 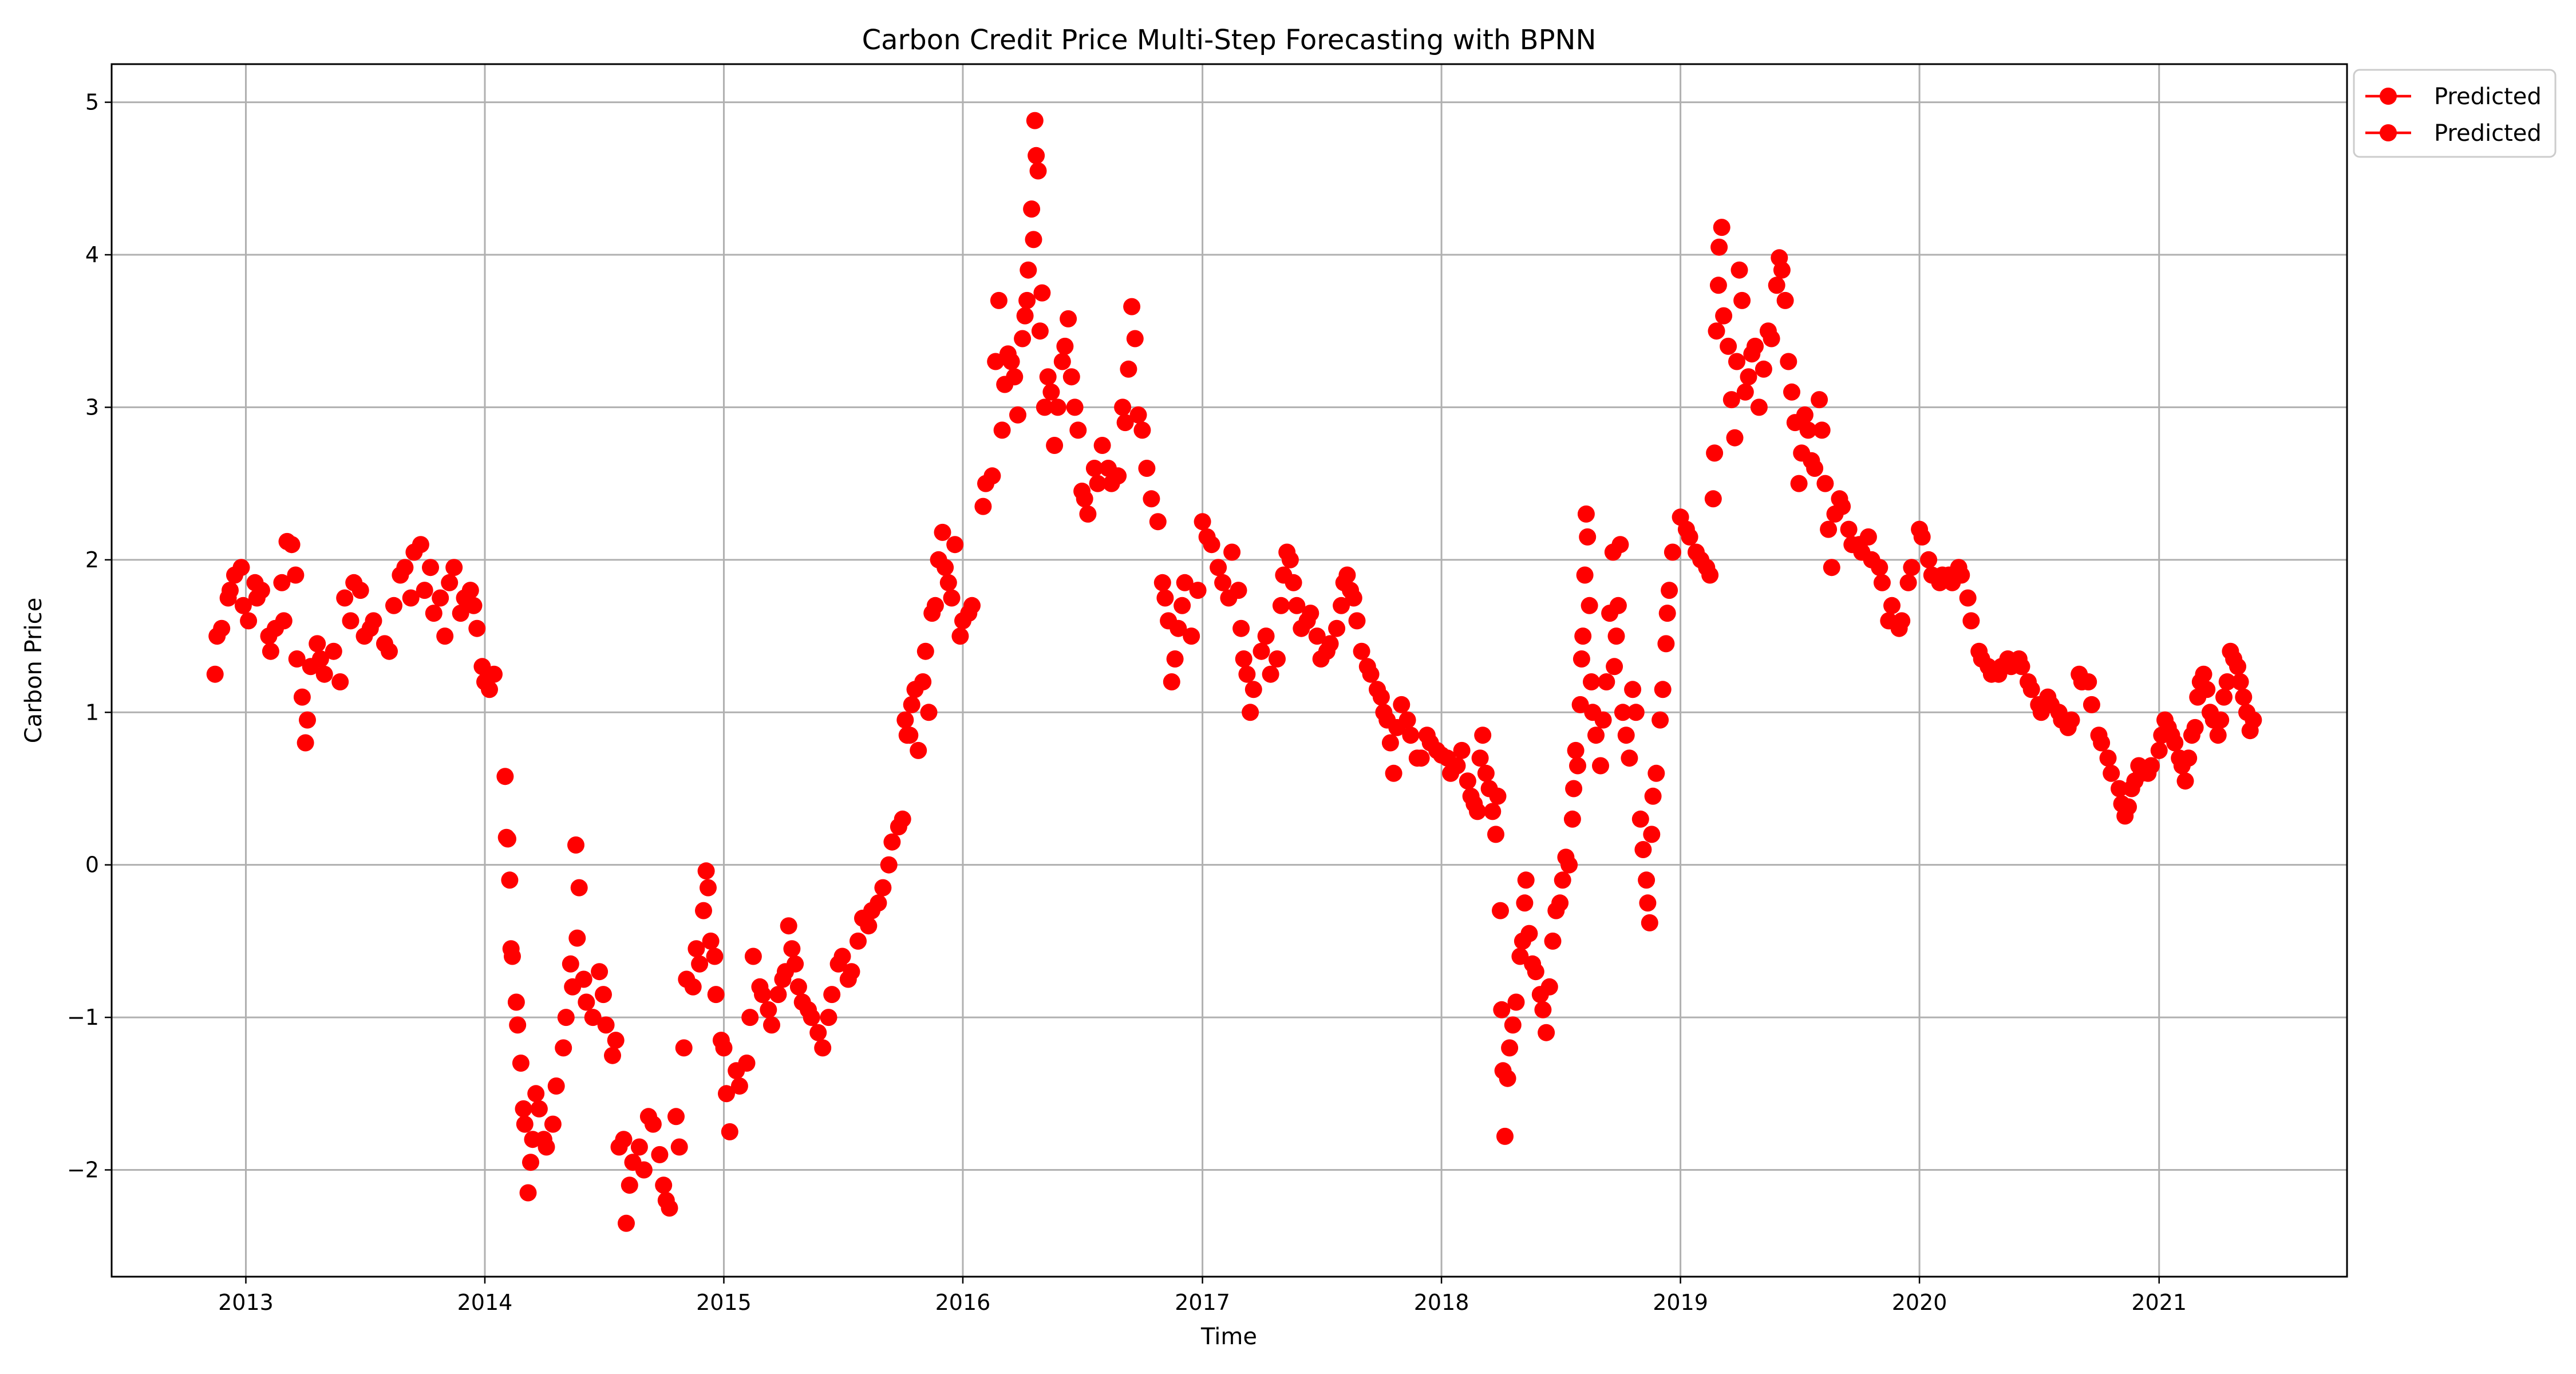 I want to click on x-tick-label: 2018, so click(x=1441, y=1302).